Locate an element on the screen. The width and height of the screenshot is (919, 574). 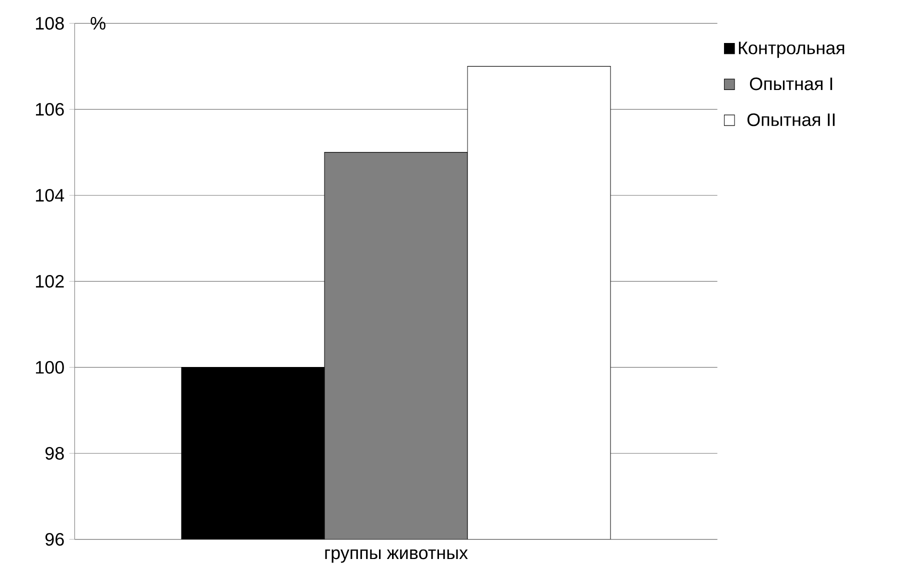
y-tick-label: 98 is located at coordinates (54, 453).